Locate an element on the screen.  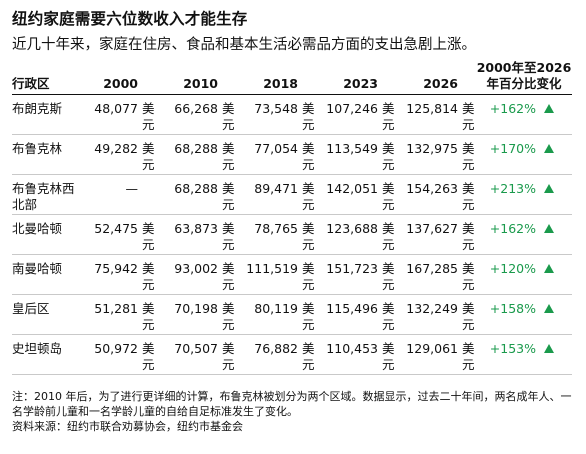
header-2023: 2023 is located at coordinates (356, 77).